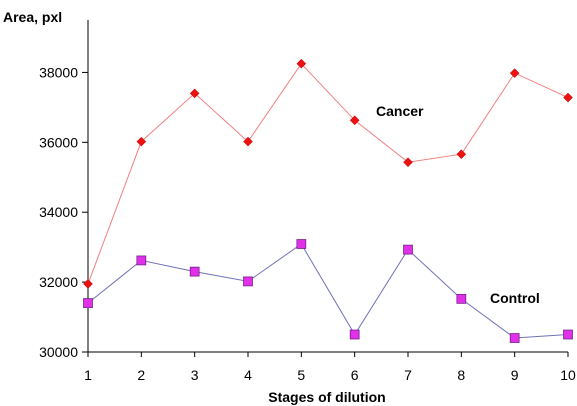 The height and width of the screenshot is (406, 577). I want to click on series-label-cancer: Cancer, so click(400, 111).